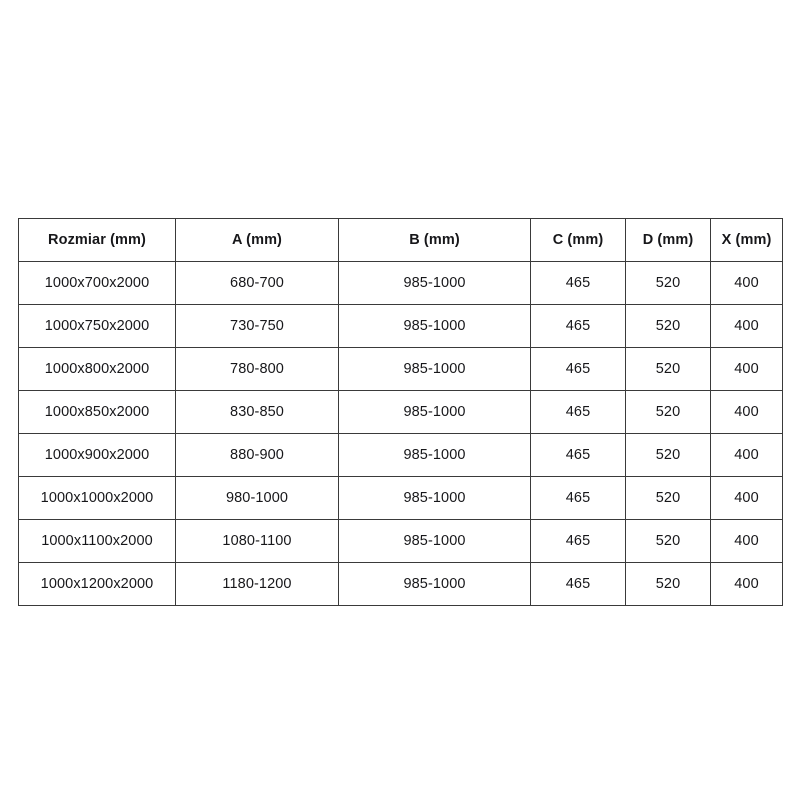  Describe the element at coordinates (257, 498) in the screenshot. I see `cell-a: 980-1000` at that location.